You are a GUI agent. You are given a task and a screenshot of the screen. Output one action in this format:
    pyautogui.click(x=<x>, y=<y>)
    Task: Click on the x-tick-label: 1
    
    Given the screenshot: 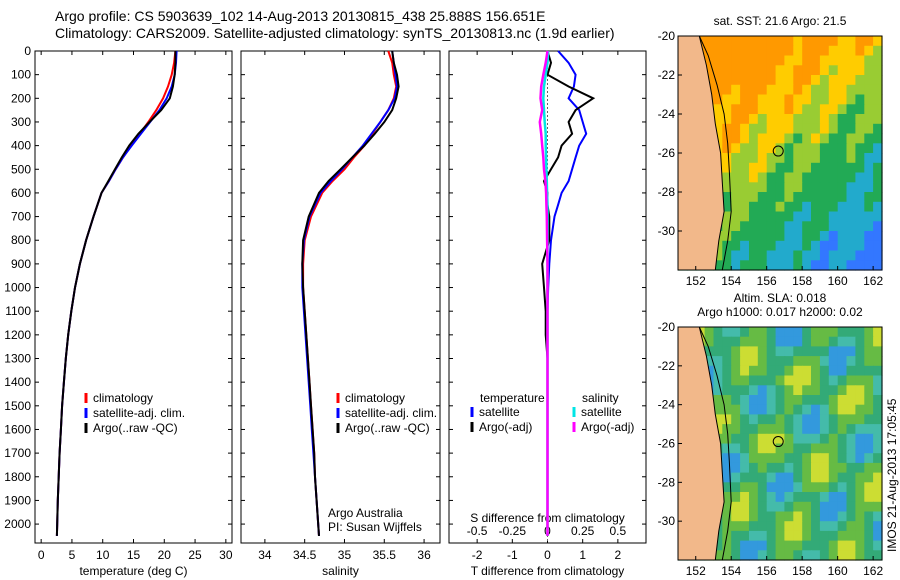 What is the action you would take?
    pyautogui.click(x=582, y=555)
    